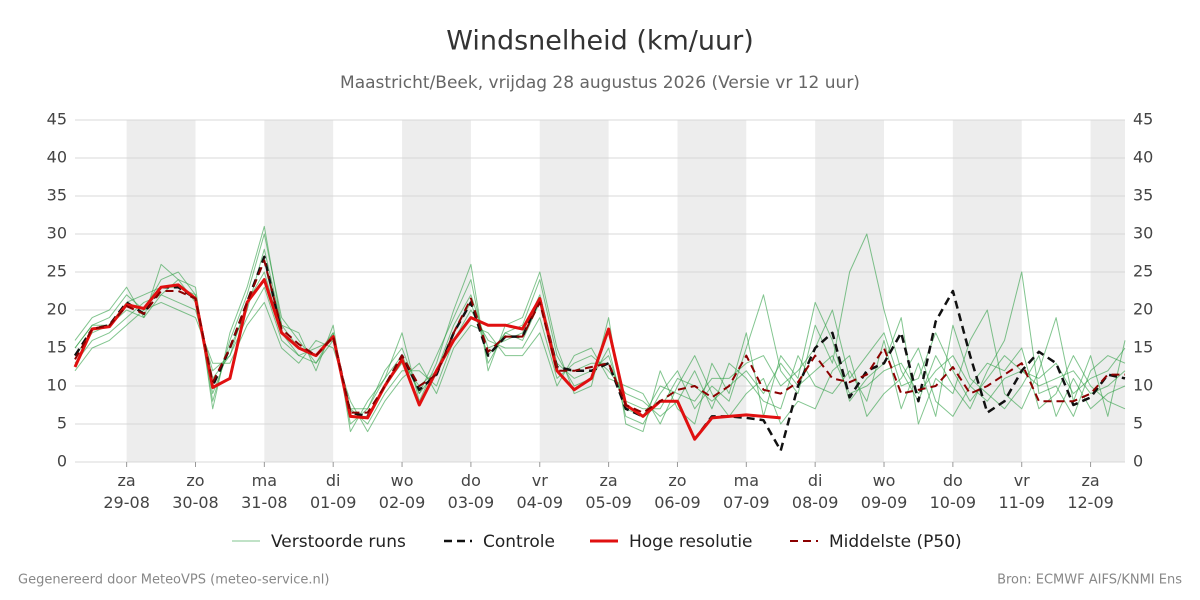  What do you see at coordinates (333, 491) in the screenshot?
I see `x-tick-label: di 01-09` at bounding box center [333, 491].